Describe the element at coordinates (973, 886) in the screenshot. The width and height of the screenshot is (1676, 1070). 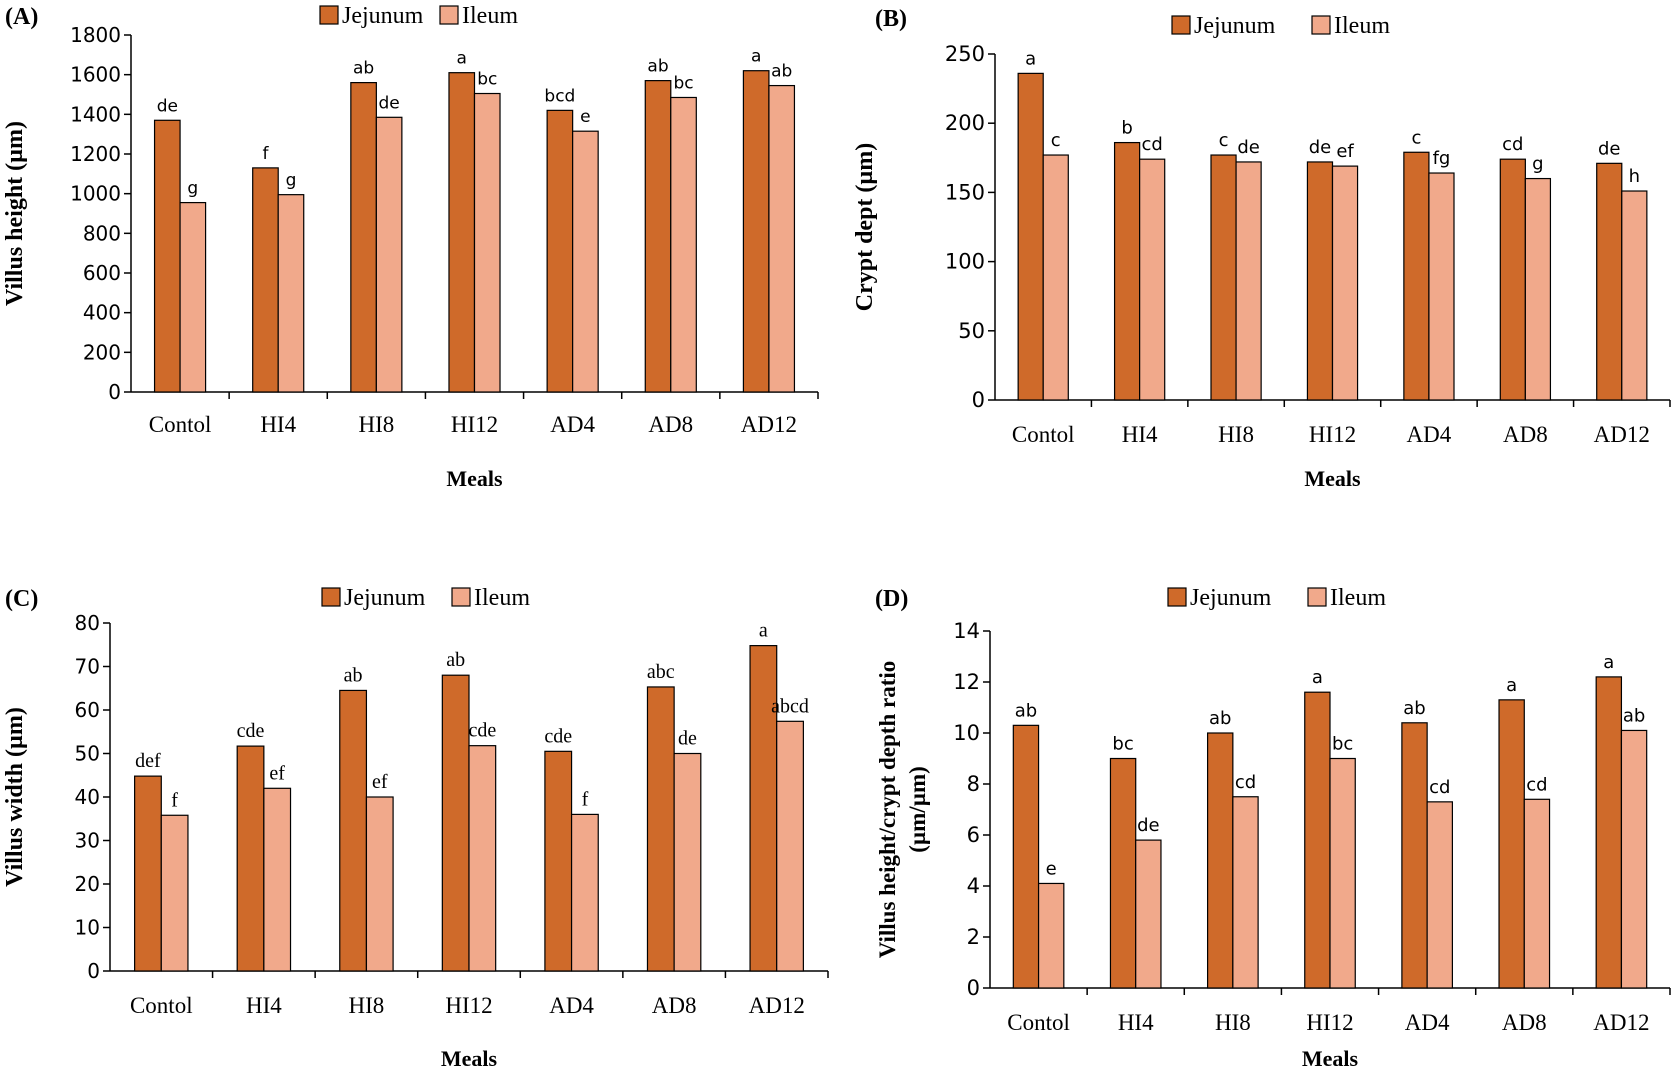
I see `y-tick-label: 4` at that location.